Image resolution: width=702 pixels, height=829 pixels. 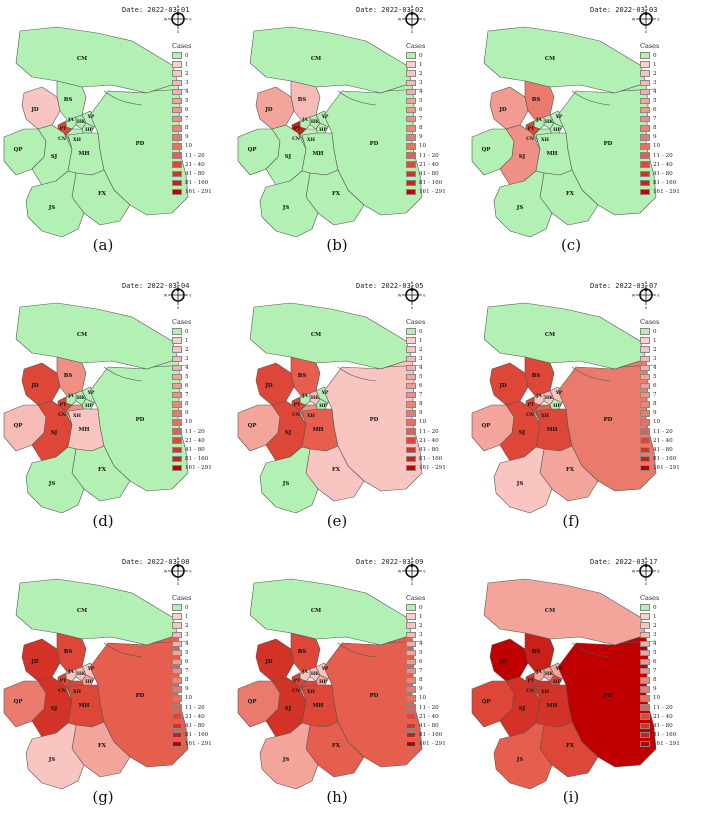 I want to click on district-label-xh: XH, so click(x=311, y=140).